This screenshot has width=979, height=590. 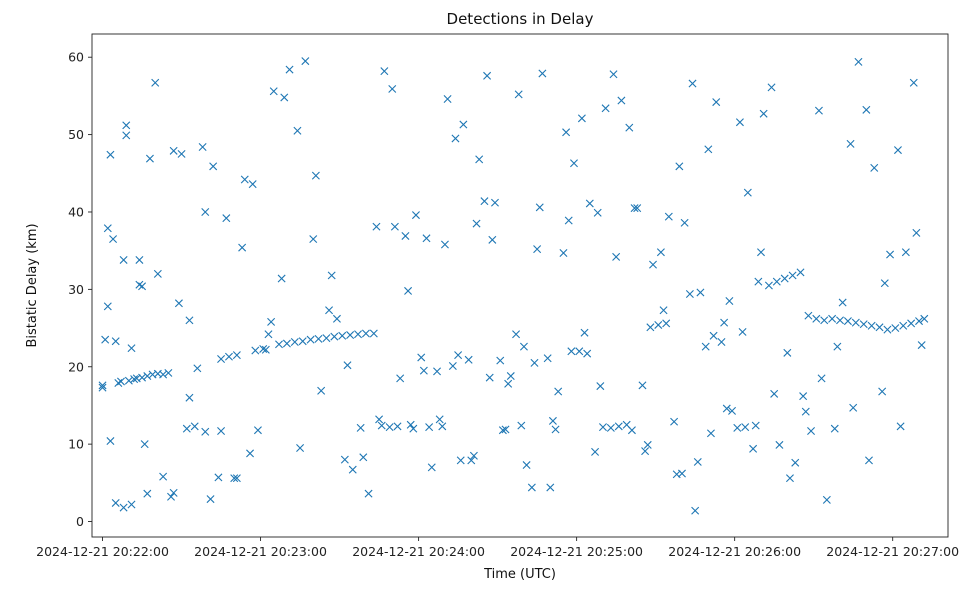 I want to click on chart-title: Detections in Delay, so click(x=520, y=19).